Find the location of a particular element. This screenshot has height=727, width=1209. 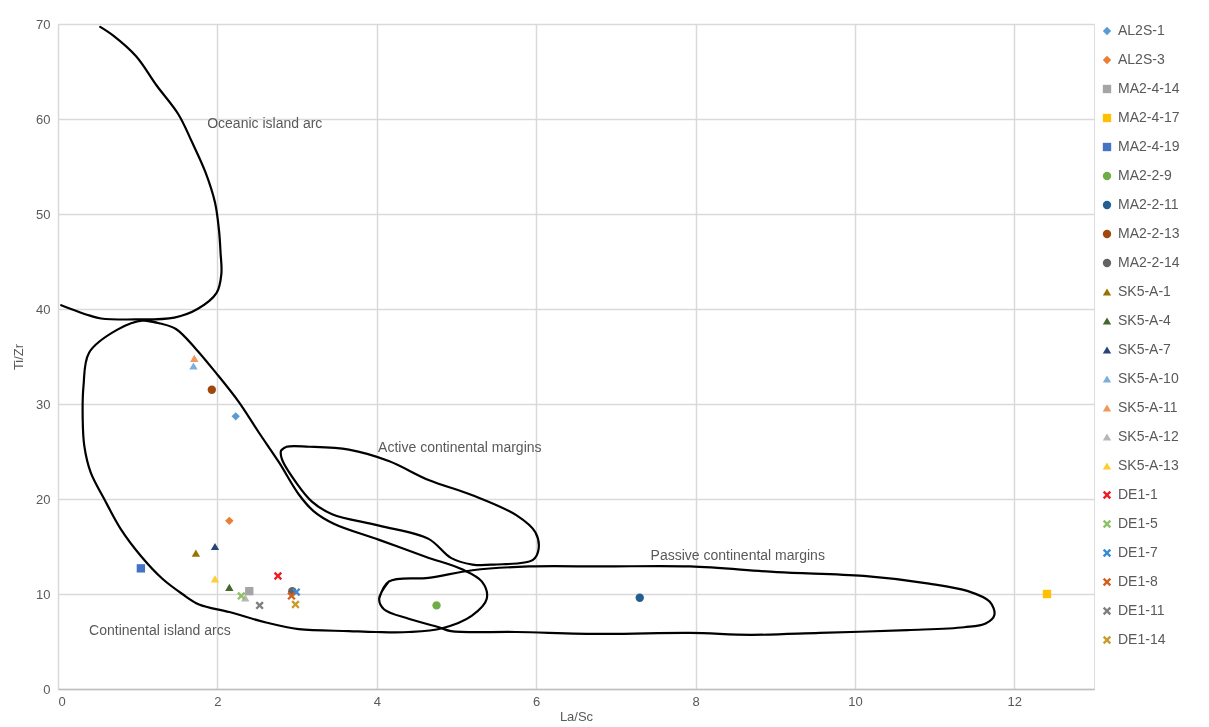

x-tick-label: 4 is located at coordinates (377, 701).